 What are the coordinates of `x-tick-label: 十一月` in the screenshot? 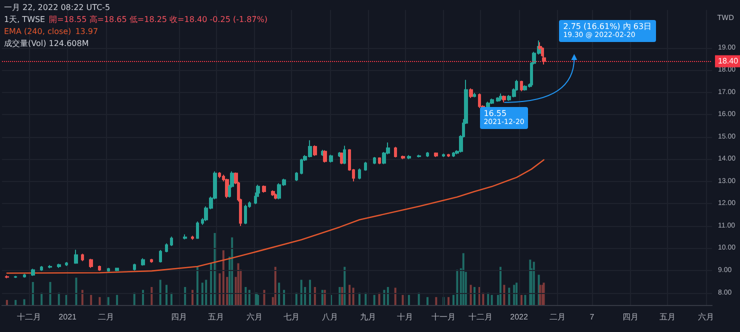 It's located at (444, 317).